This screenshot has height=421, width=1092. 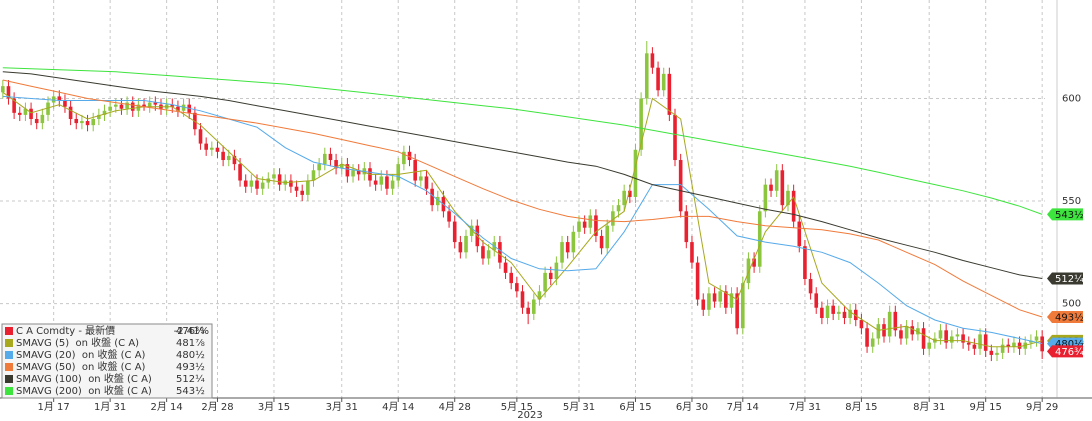 What do you see at coordinates (54, 407) in the screenshot?
I see `x-tick-label: 1月 17` at bounding box center [54, 407].